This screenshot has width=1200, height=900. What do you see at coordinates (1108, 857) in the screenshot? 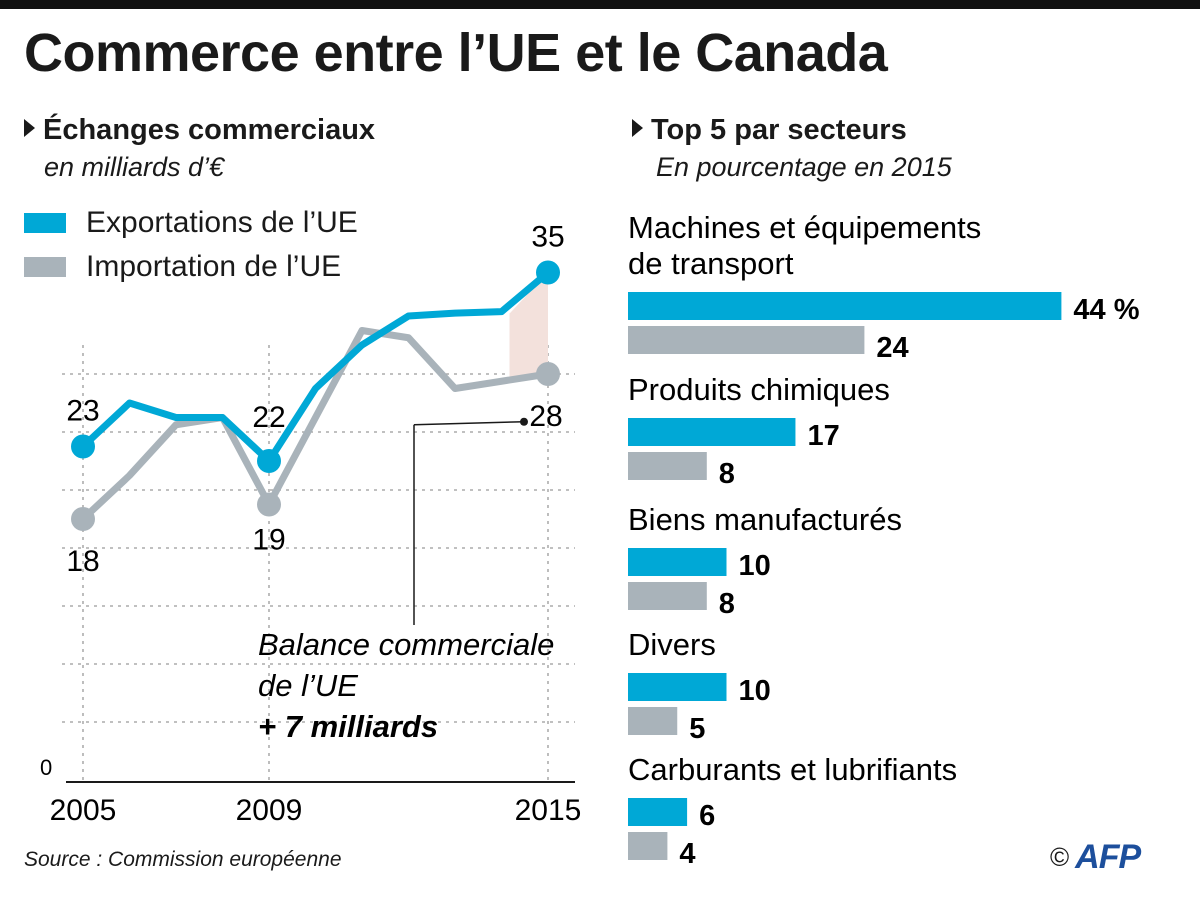
I see `afp-logo-text: AFP` at bounding box center [1108, 857].